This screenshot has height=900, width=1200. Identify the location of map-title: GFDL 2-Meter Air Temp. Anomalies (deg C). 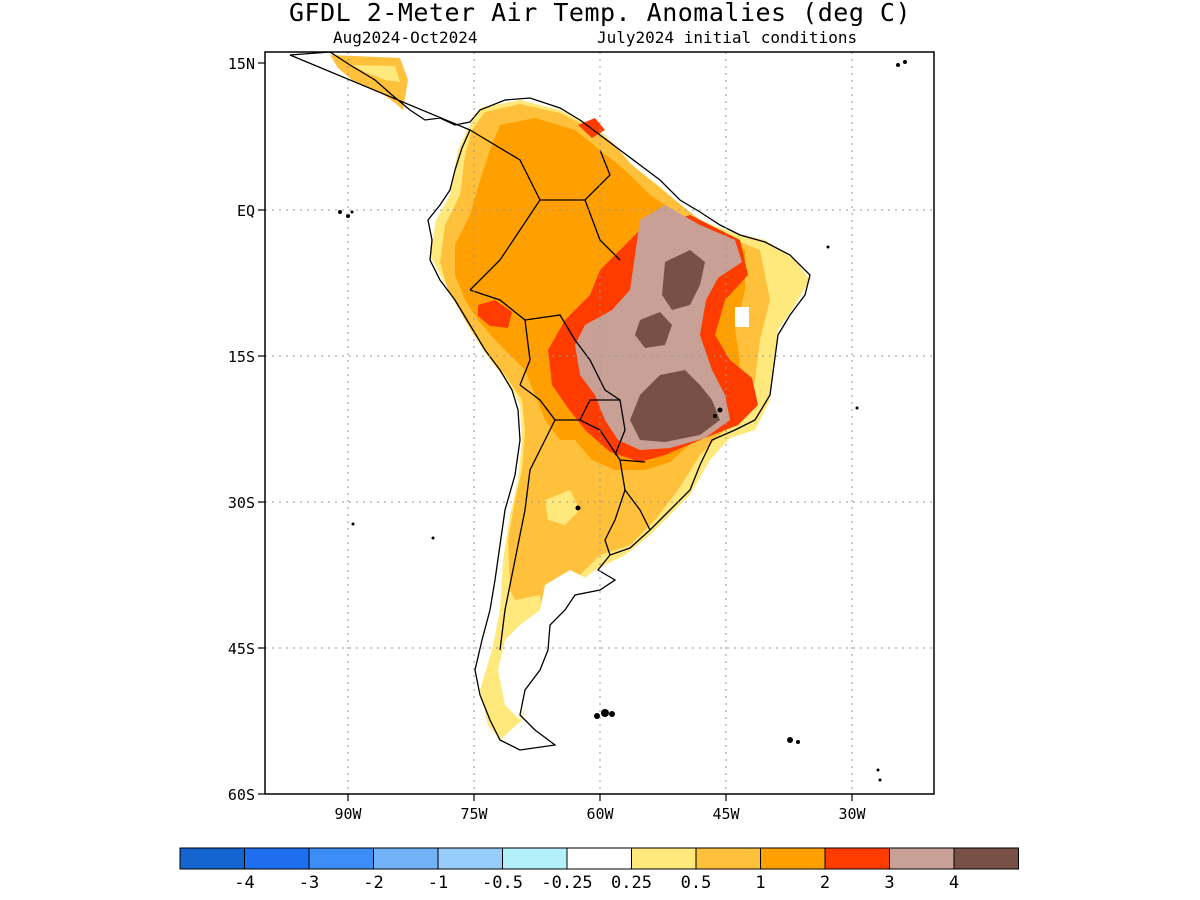
(600, 13).